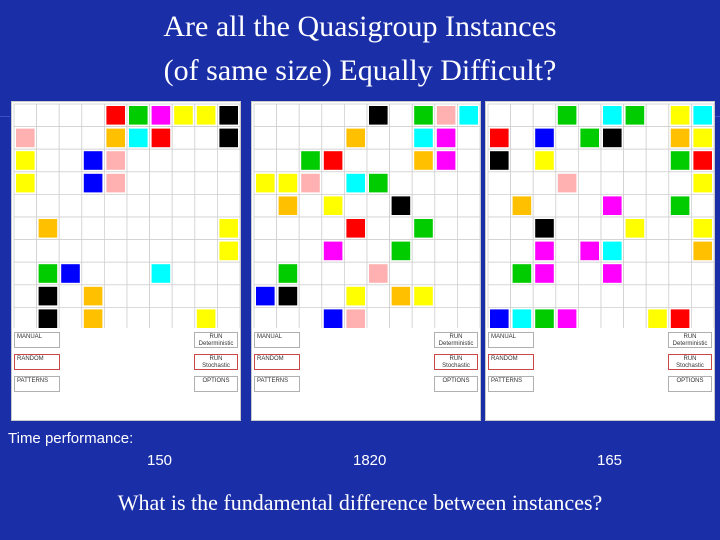  Describe the element at coordinates (115, 183) in the screenshot. I see `colored-cell-pink` at that location.